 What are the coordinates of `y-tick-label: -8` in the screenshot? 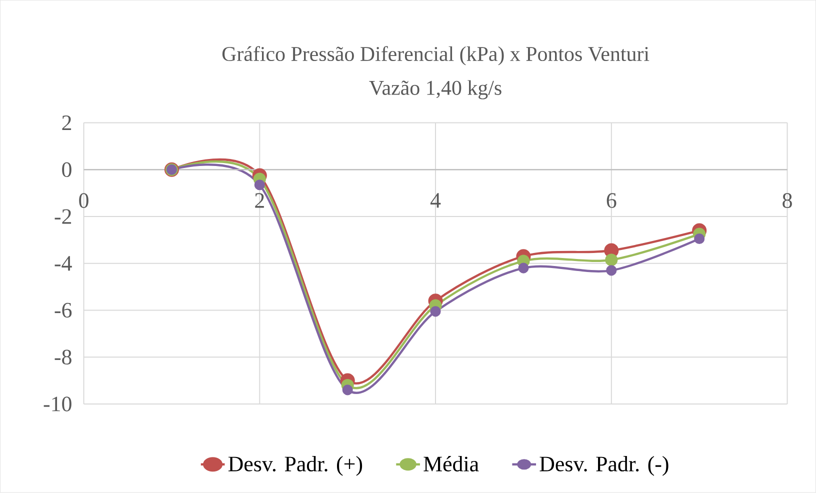 It's located at (63, 357).